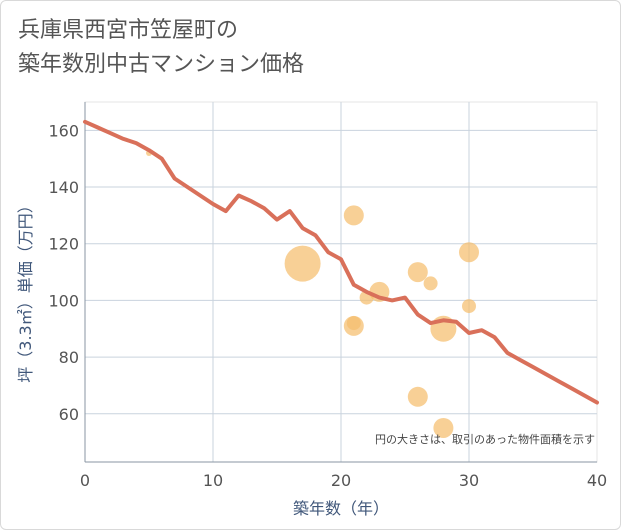 This screenshot has width=621, height=530. Describe the element at coordinates (25, 289) in the screenshot. I see `y-axis-title: 坪（3.3㎡）単価（万円）` at that location.